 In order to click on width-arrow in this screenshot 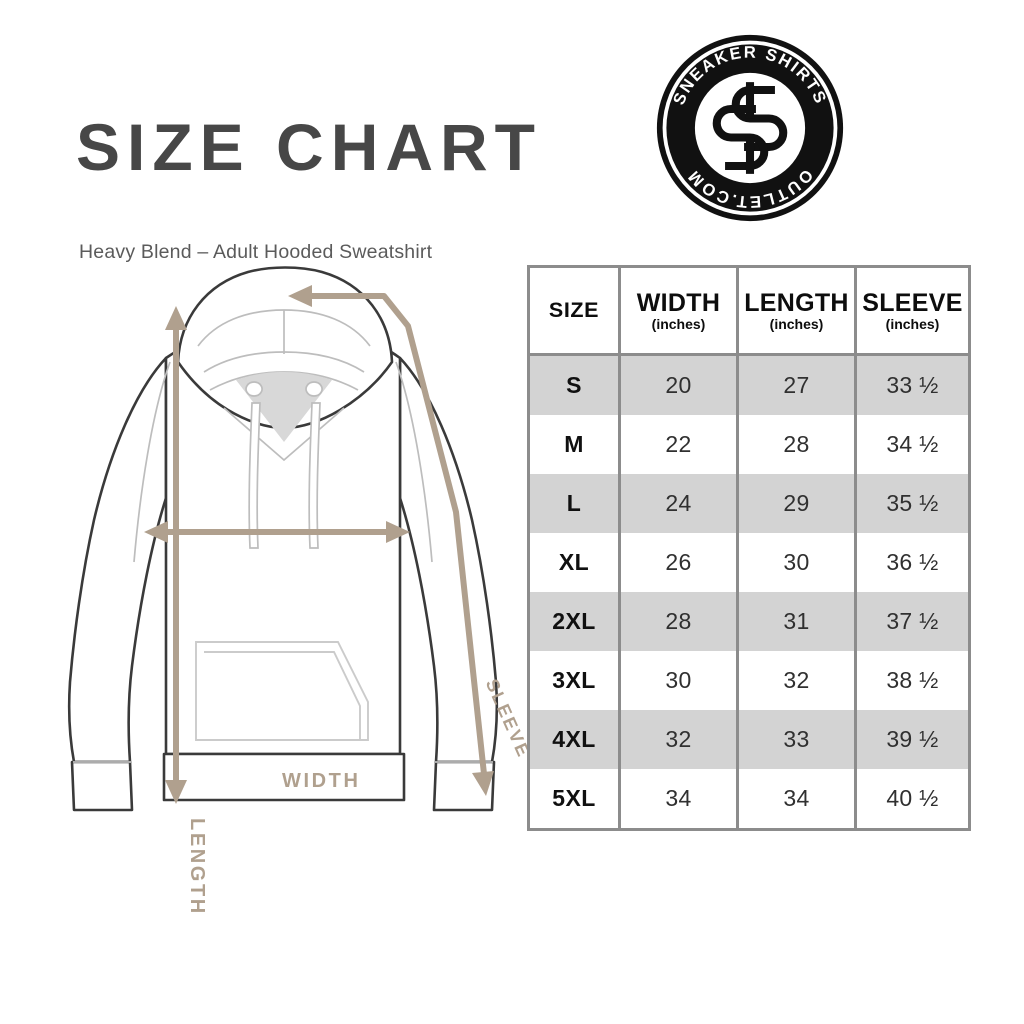, I will do `click(277, 532)`.